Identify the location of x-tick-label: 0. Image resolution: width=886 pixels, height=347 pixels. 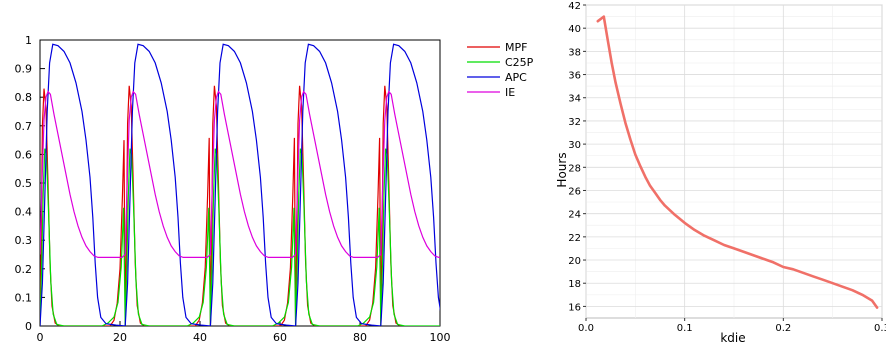
(40, 337).